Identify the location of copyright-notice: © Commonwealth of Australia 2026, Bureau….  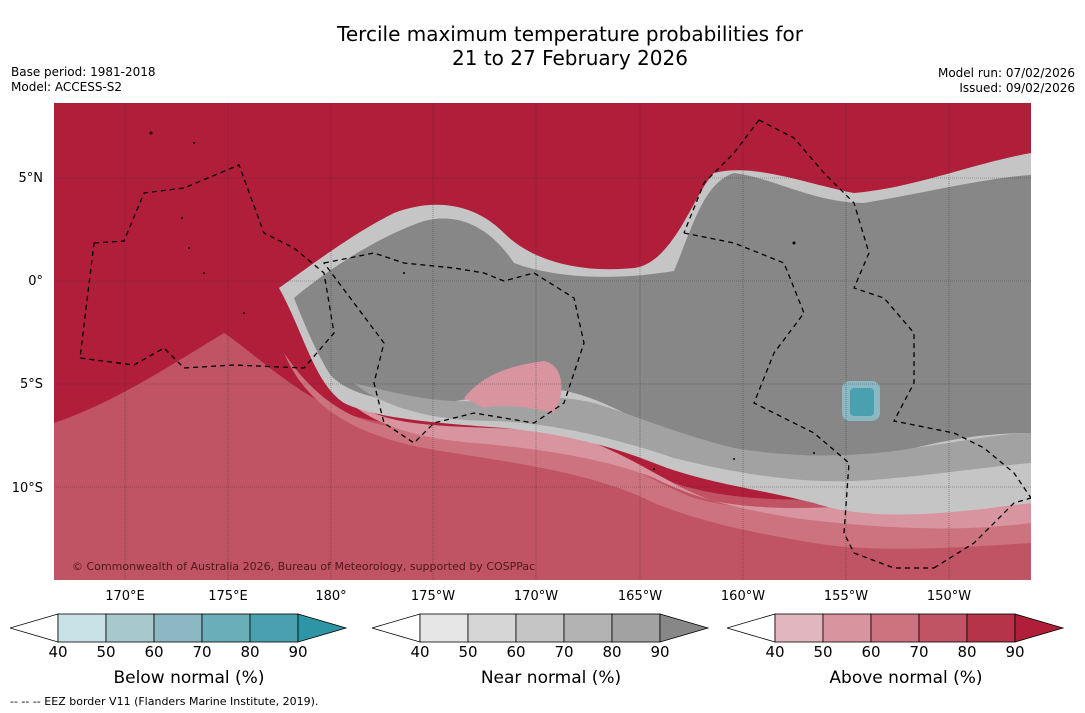
(303, 566).